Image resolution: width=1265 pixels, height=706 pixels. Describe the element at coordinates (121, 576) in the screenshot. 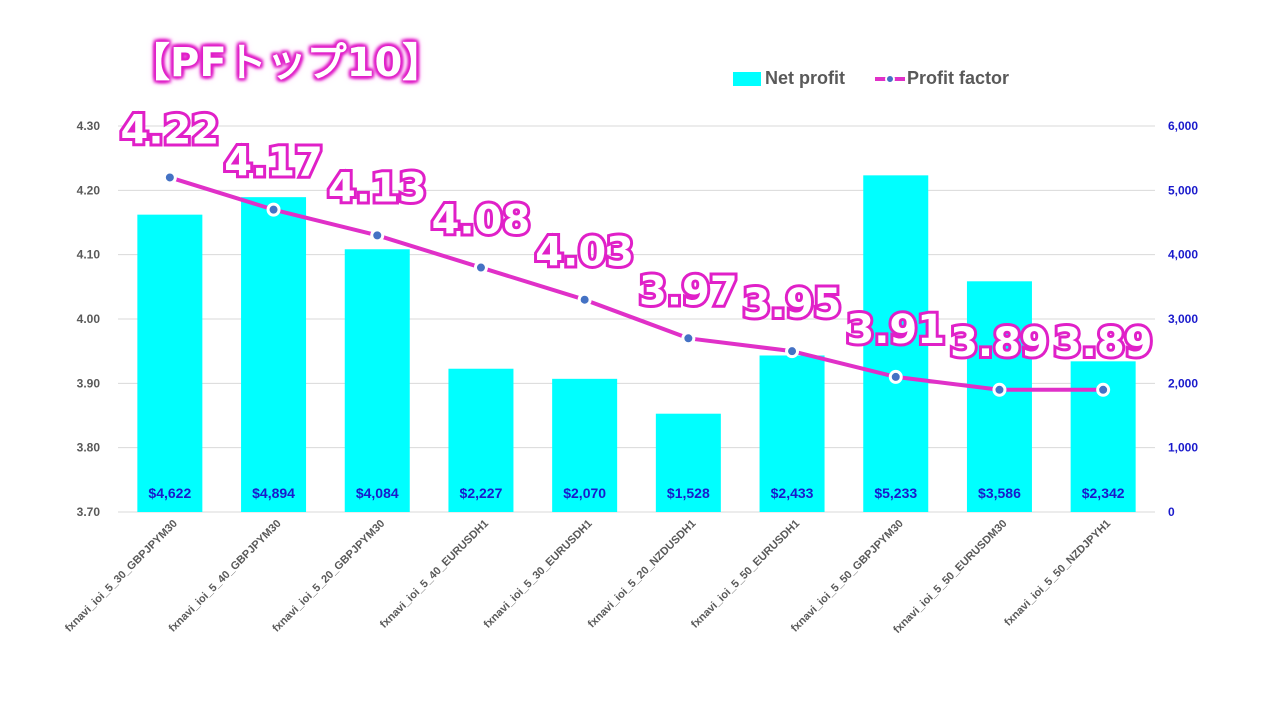

I see `x-tick-label: fxnavi_ioi_5_30_GBPJPYM30` at that location.